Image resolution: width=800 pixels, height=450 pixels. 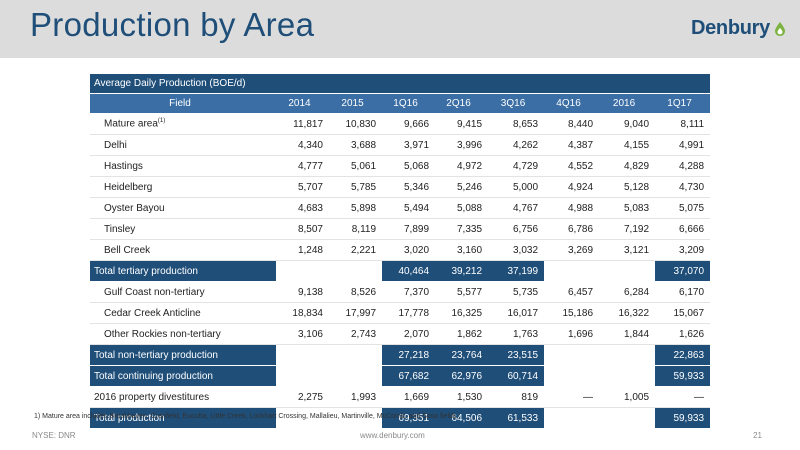 I want to click on table-cell: 67,682, so click(x=409, y=376).